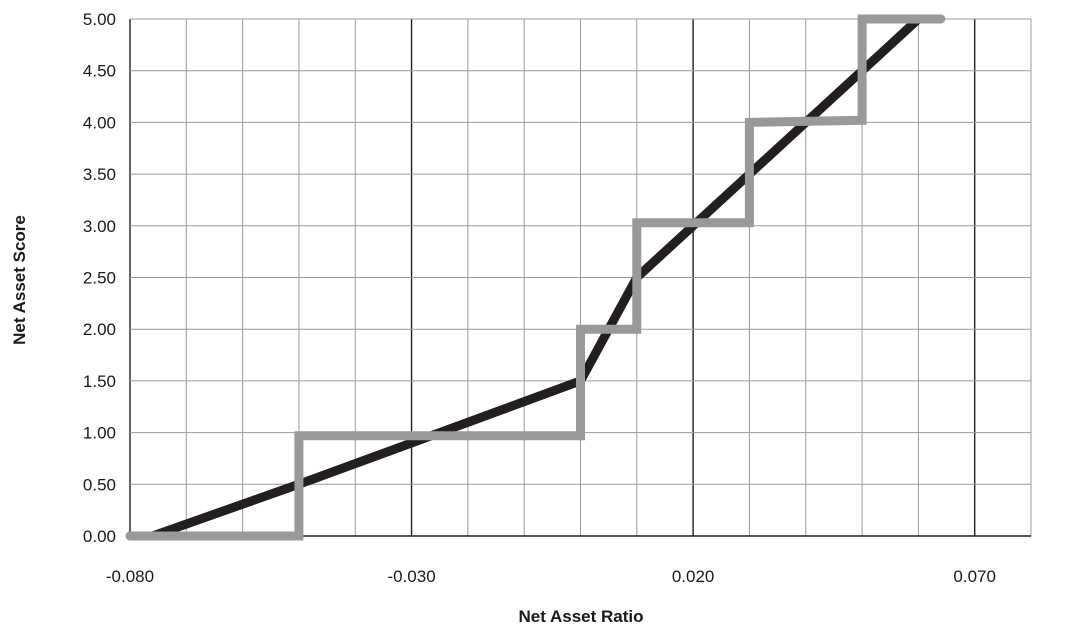 The height and width of the screenshot is (630, 1083). Describe the element at coordinates (580, 616) in the screenshot. I see `x-axis-title: Net Asset Ratio` at that location.